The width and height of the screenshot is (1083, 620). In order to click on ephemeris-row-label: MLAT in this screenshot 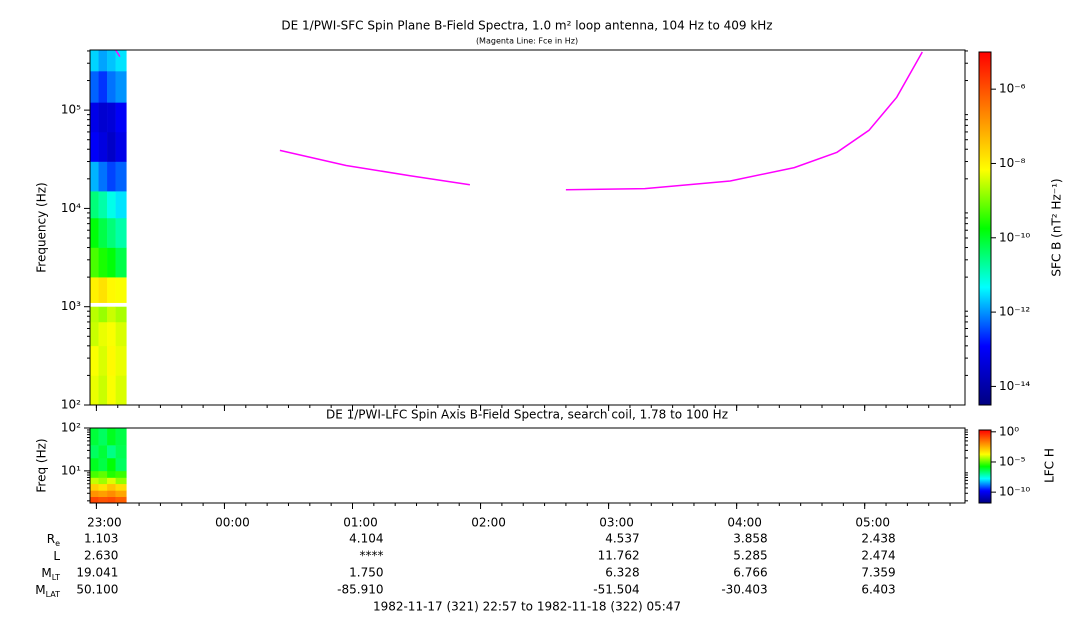, I will do `click(47, 591)`.